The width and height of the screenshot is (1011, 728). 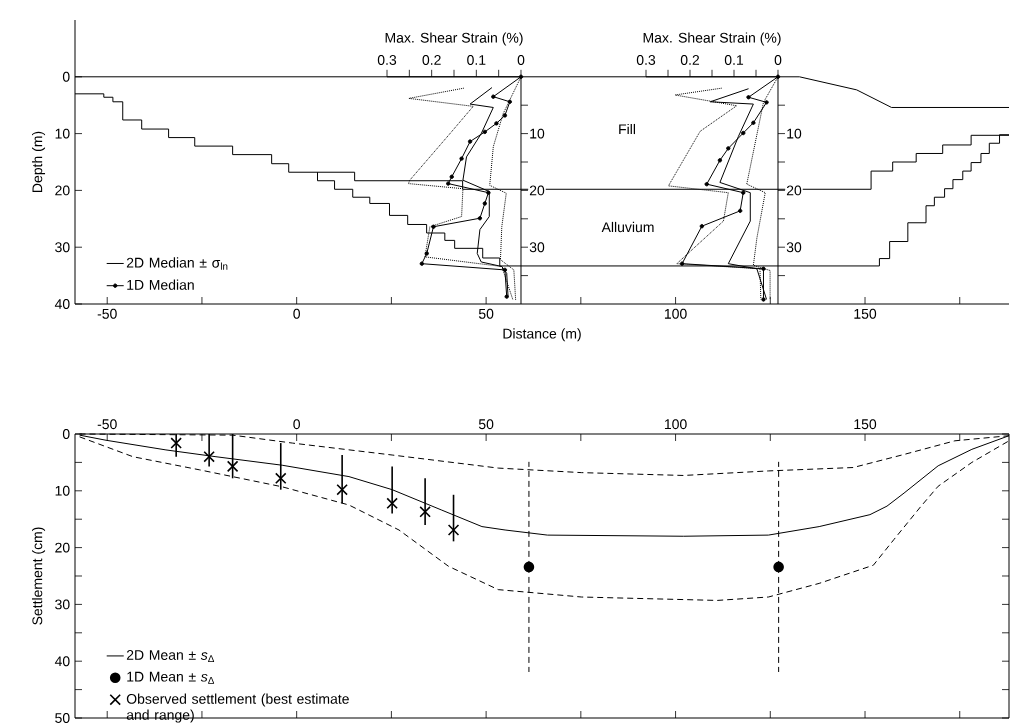 What do you see at coordinates (38, 162) in the screenshot?
I see `y-axis-title: Depth (m)` at bounding box center [38, 162].